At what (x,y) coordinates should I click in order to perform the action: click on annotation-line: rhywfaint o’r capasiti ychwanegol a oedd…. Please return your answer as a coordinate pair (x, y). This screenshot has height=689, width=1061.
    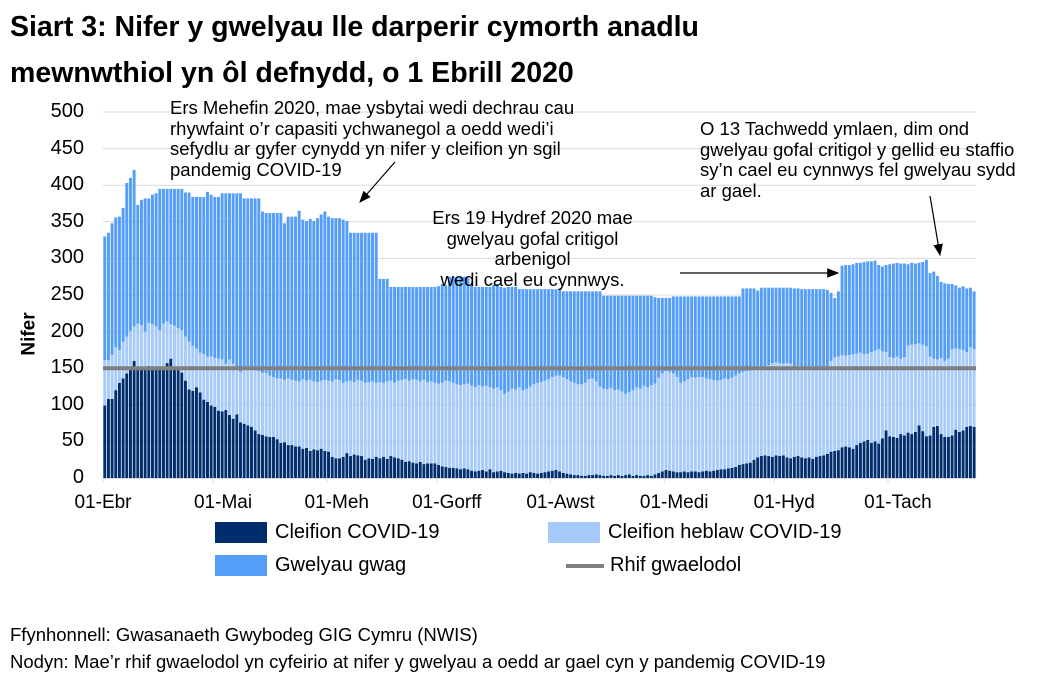
    Looking at the image, I should click on (362, 128).